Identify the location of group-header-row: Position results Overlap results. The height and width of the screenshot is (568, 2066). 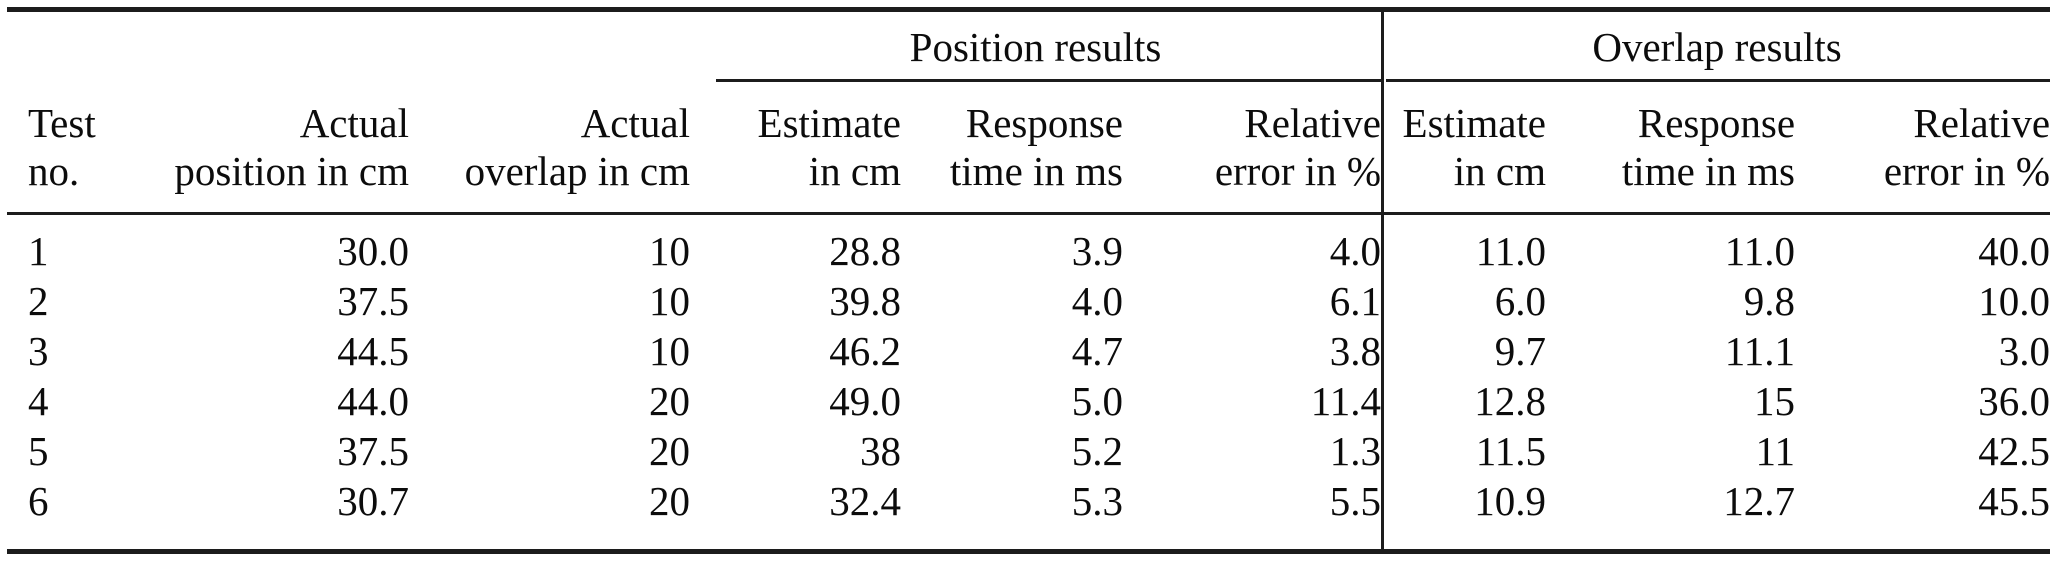
(1029, 47).